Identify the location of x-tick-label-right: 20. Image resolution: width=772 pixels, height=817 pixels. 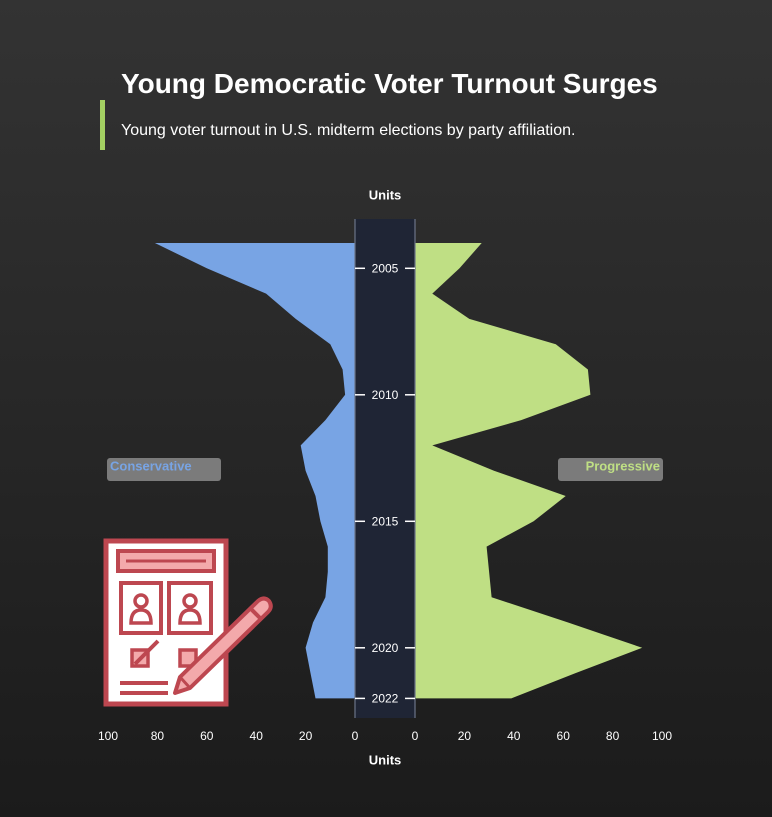
(465, 736).